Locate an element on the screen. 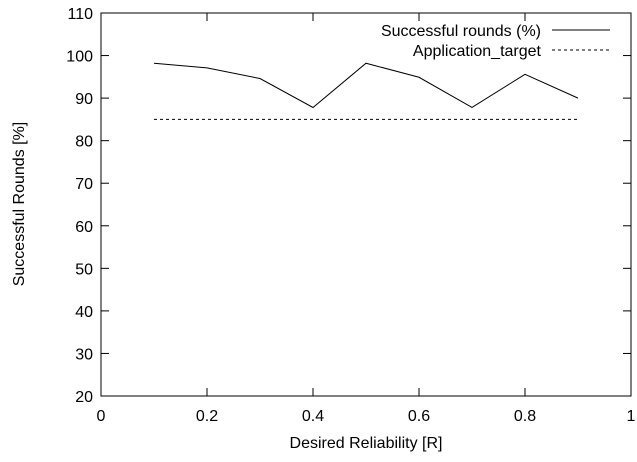 This screenshot has width=637, height=462. x-tick-label: 0.2 is located at coordinates (207, 416).